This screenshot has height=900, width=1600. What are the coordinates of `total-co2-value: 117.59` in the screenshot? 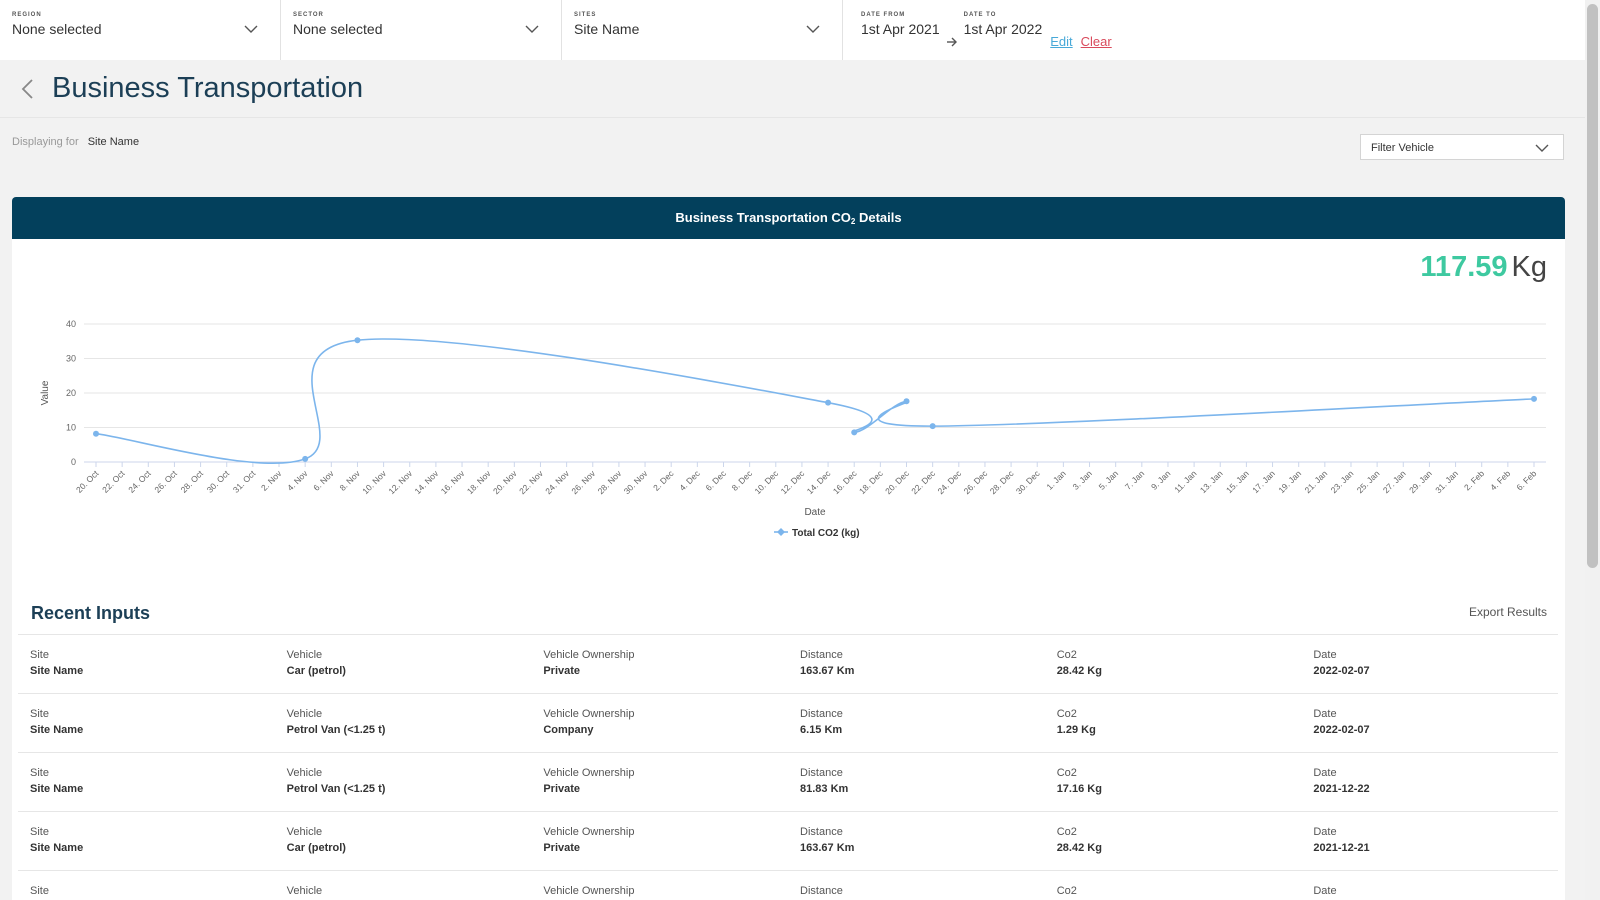 It's located at (1464, 267).